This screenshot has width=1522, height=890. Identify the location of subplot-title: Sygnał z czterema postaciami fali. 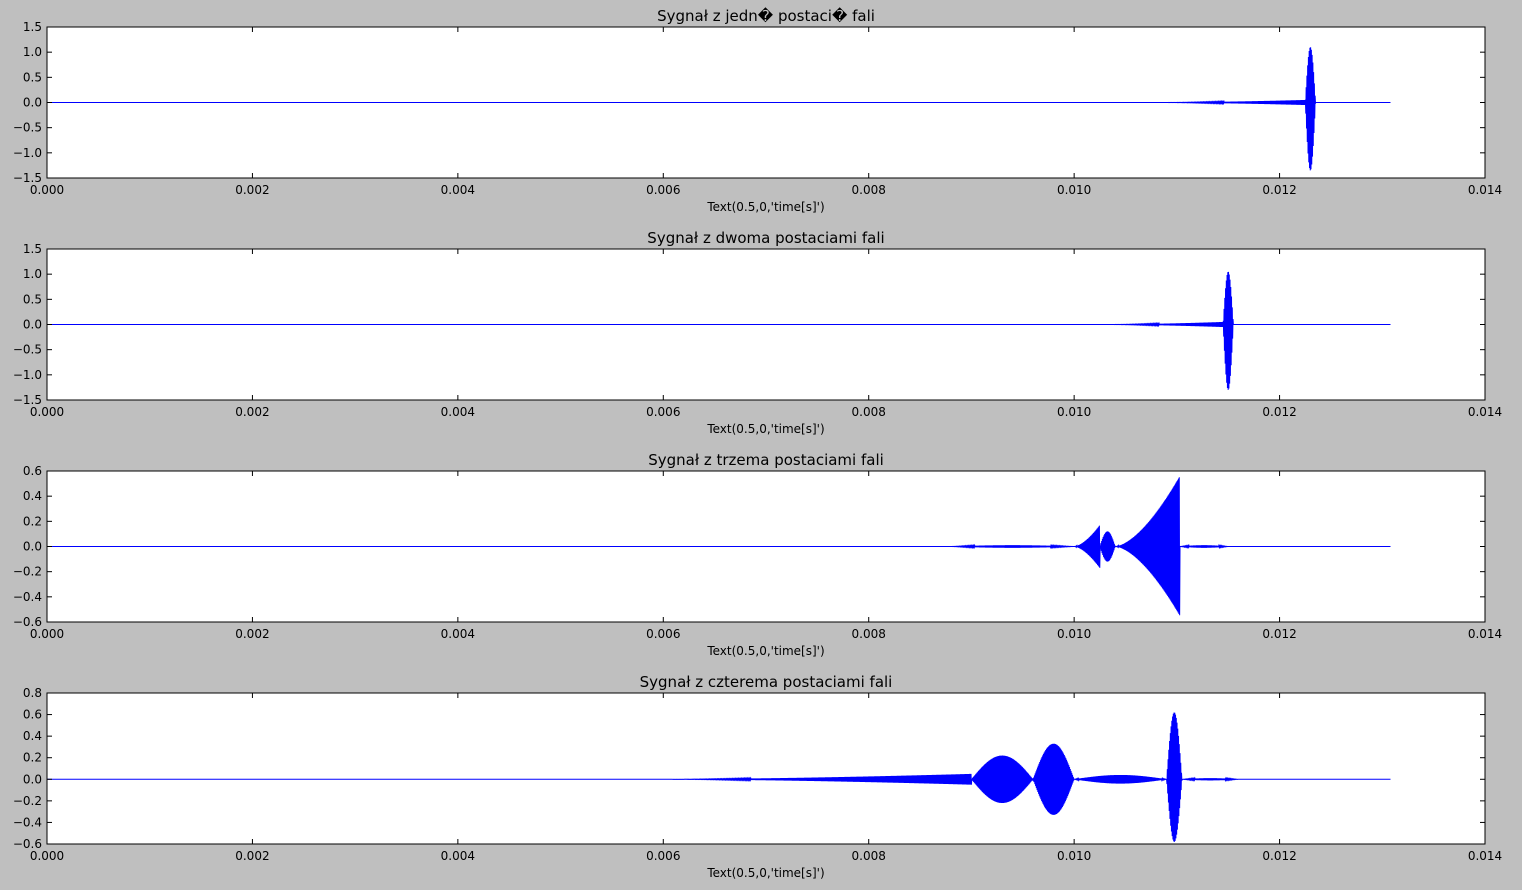
(766, 682).